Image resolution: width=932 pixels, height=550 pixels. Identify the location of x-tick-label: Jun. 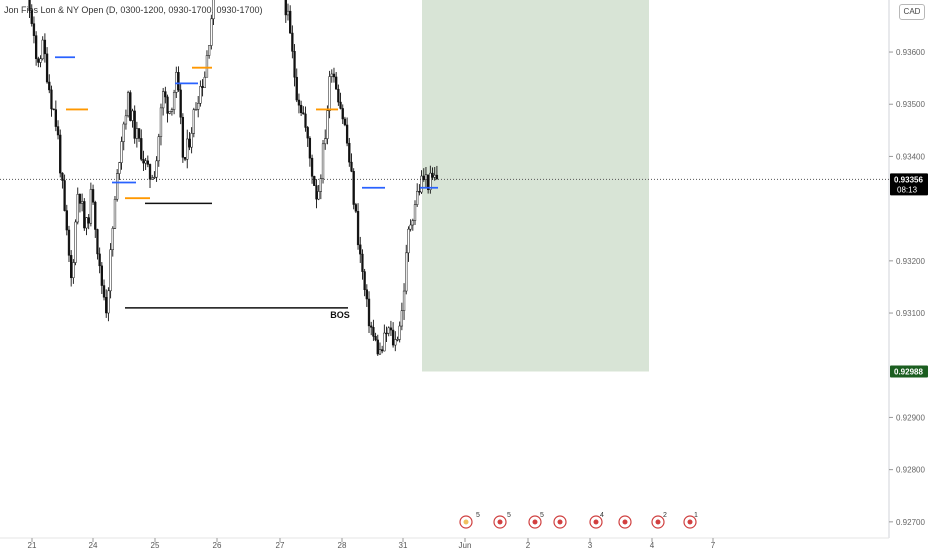
(465, 545).